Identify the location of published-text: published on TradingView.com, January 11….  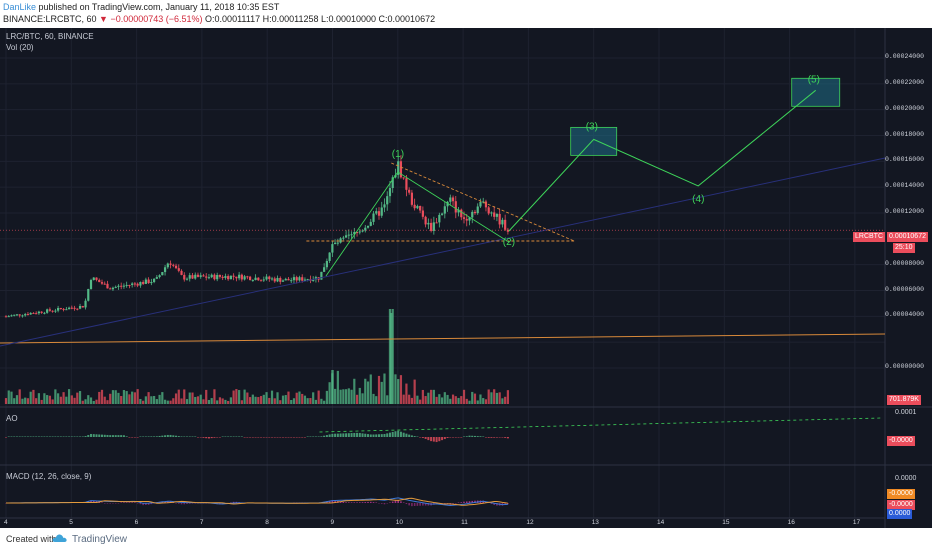
(159, 7).